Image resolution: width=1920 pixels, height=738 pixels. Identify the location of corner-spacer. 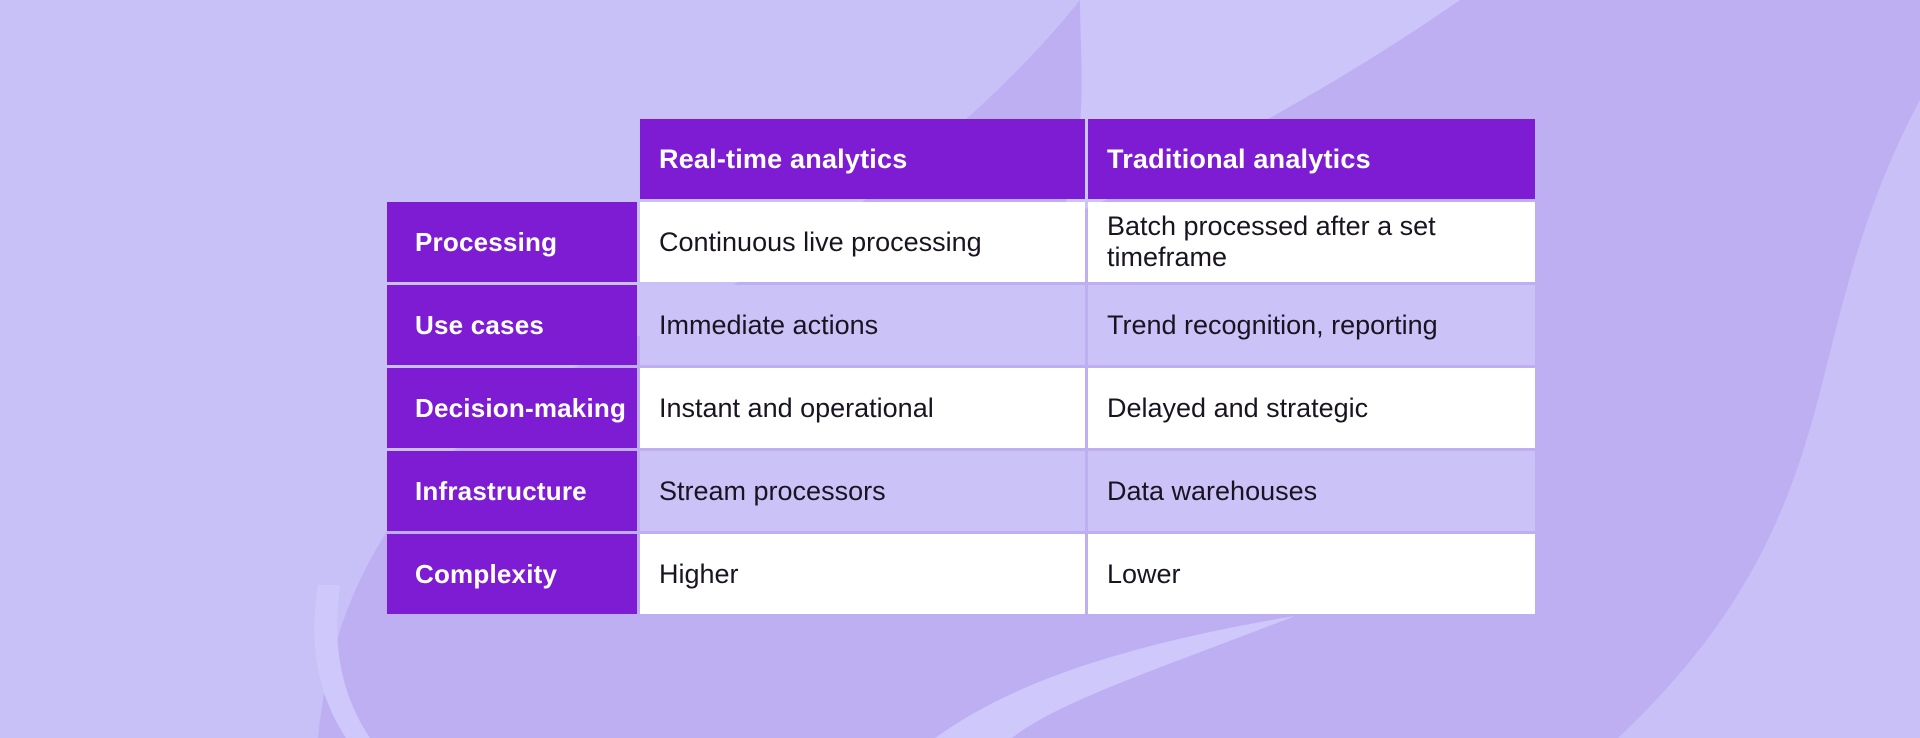
(512, 159).